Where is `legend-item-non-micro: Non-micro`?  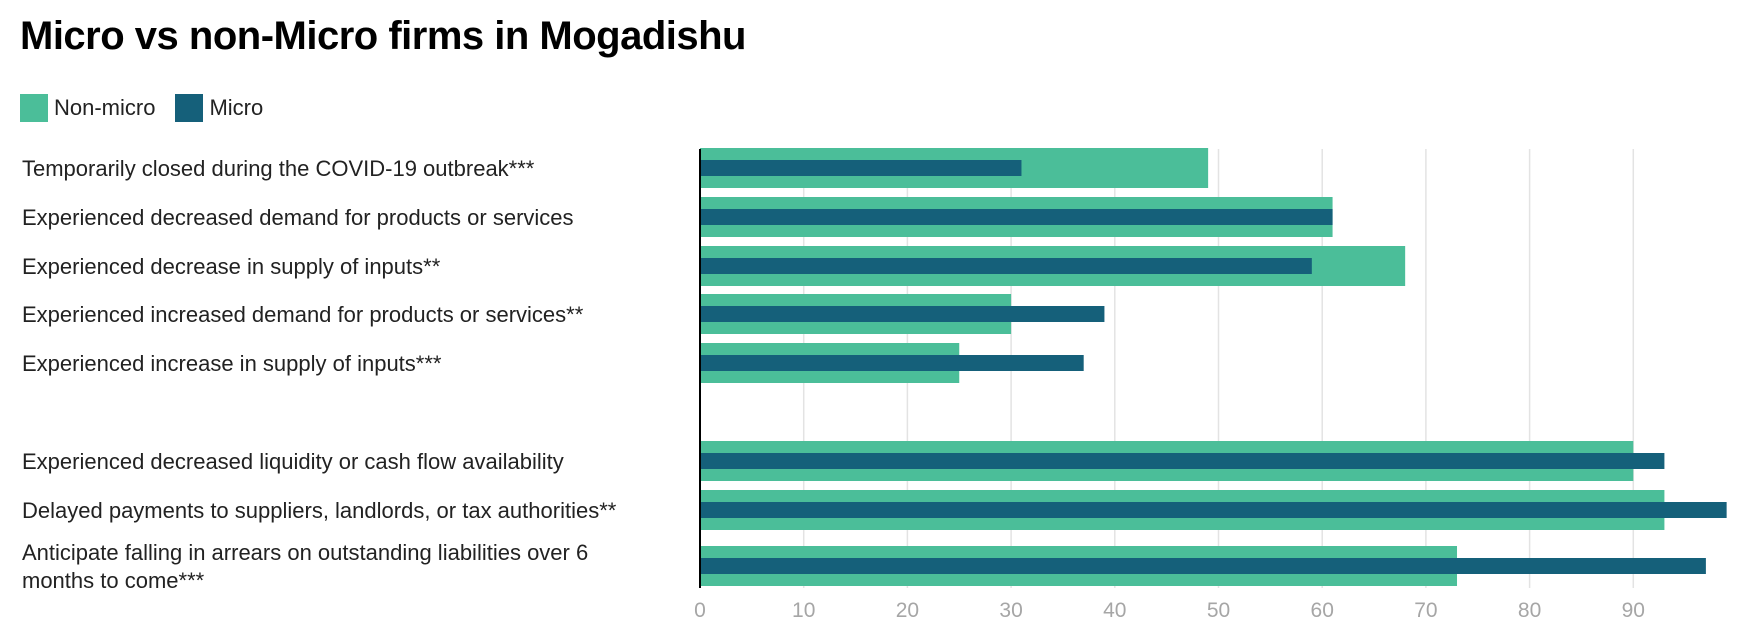
legend-item-non-micro: Non-micro is located at coordinates (87, 108).